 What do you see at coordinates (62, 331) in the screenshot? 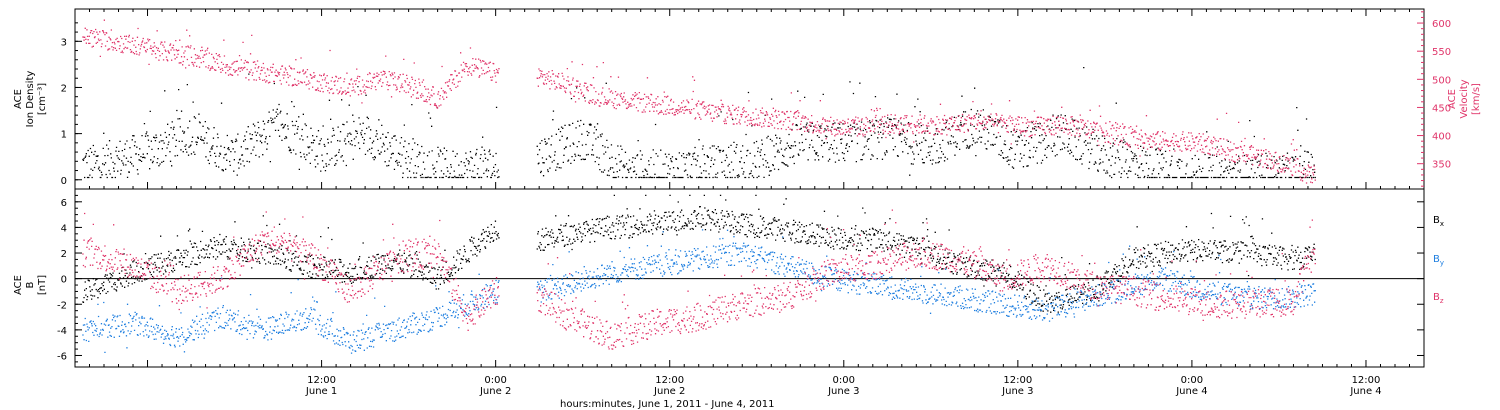
I see `b-tick-label: -4` at bounding box center [62, 331].